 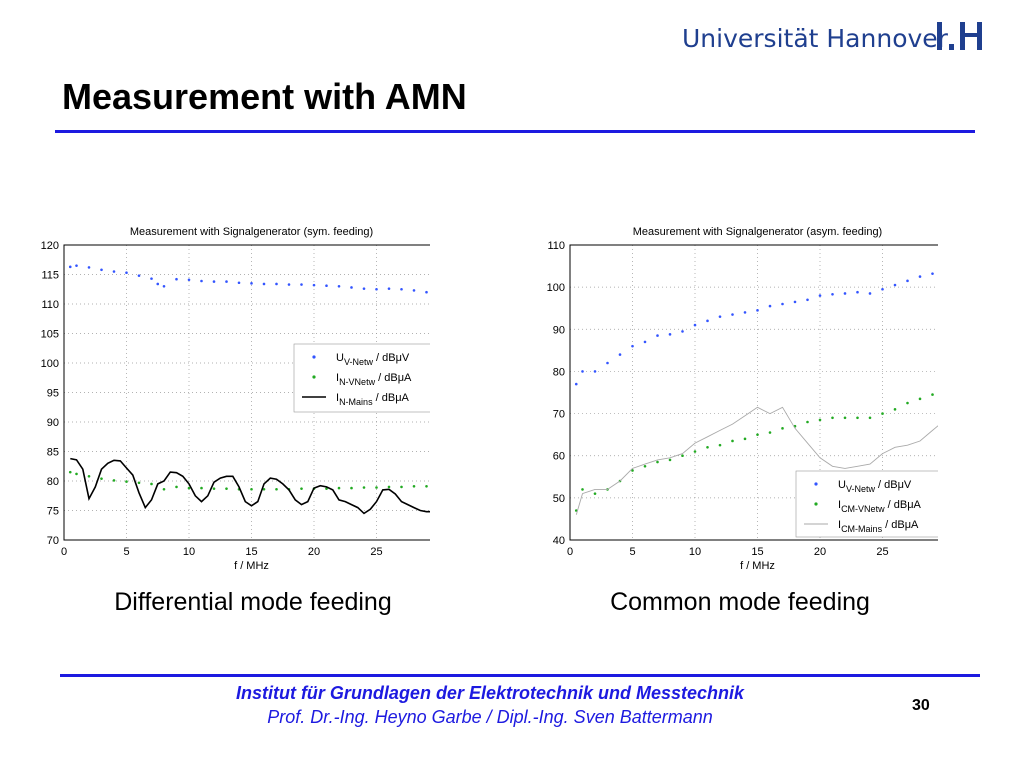 I want to click on y-tick-label: 70, so click(x=53, y=541).